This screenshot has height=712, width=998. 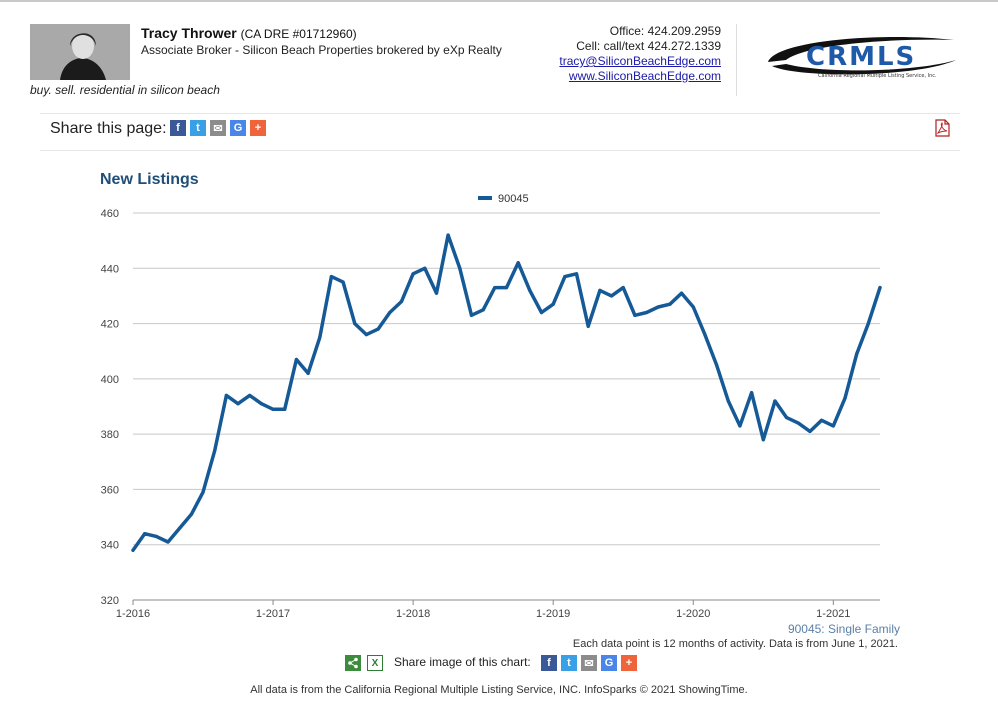 I want to click on y-tick-label: 340, so click(x=110, y=546).